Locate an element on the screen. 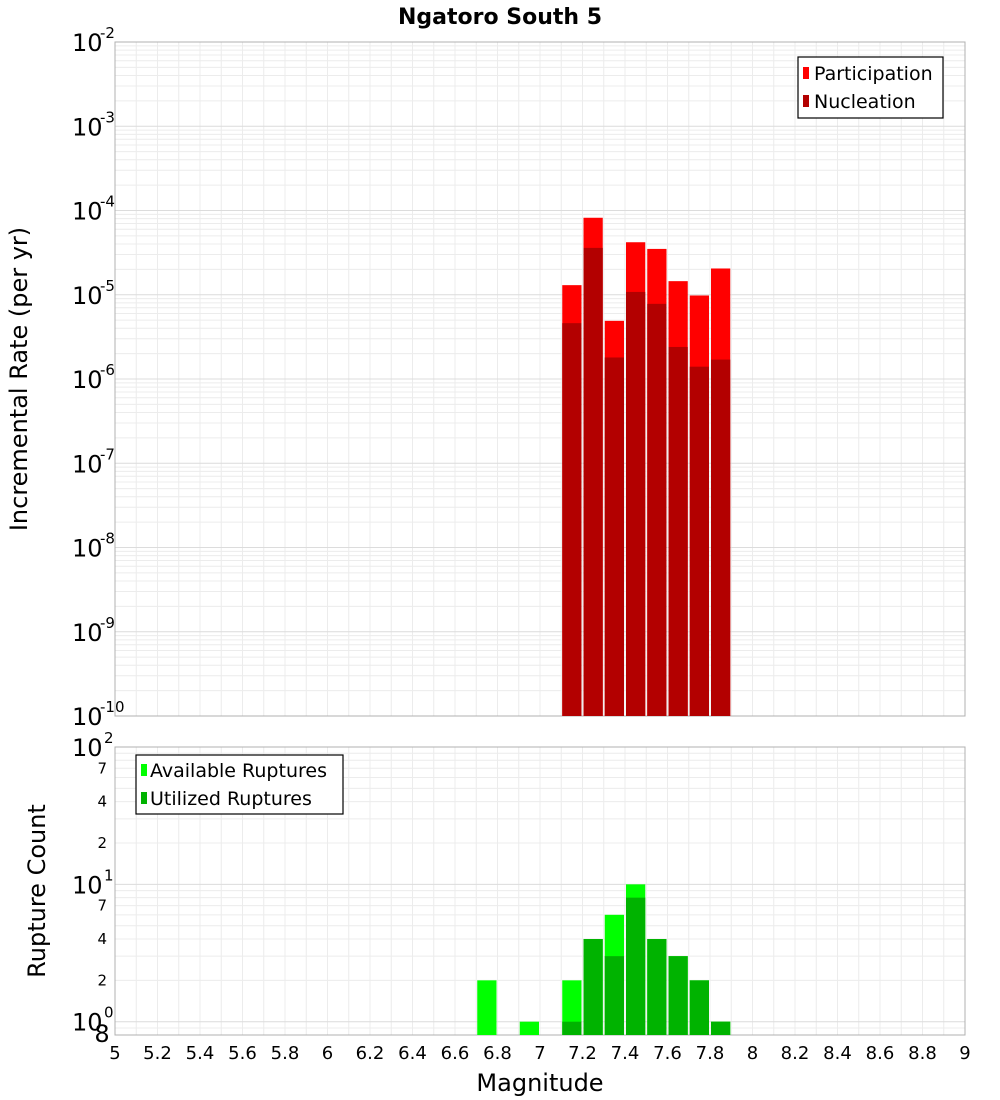 This screenshot has width=1000, height=1100. bottom-y-tick: 10 0 is located at coordinates (93, 1020).